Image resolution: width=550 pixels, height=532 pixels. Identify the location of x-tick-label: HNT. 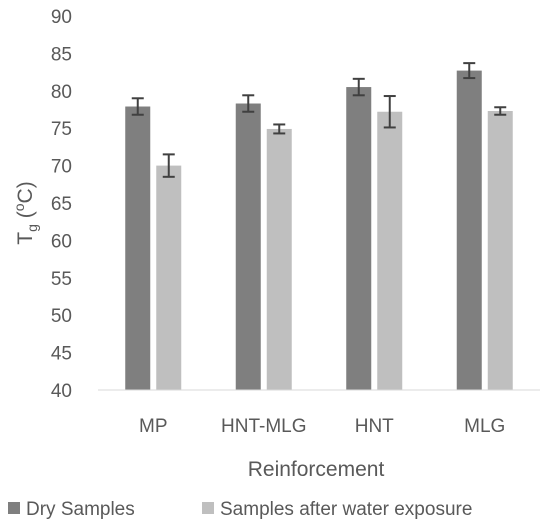
(374, 426).